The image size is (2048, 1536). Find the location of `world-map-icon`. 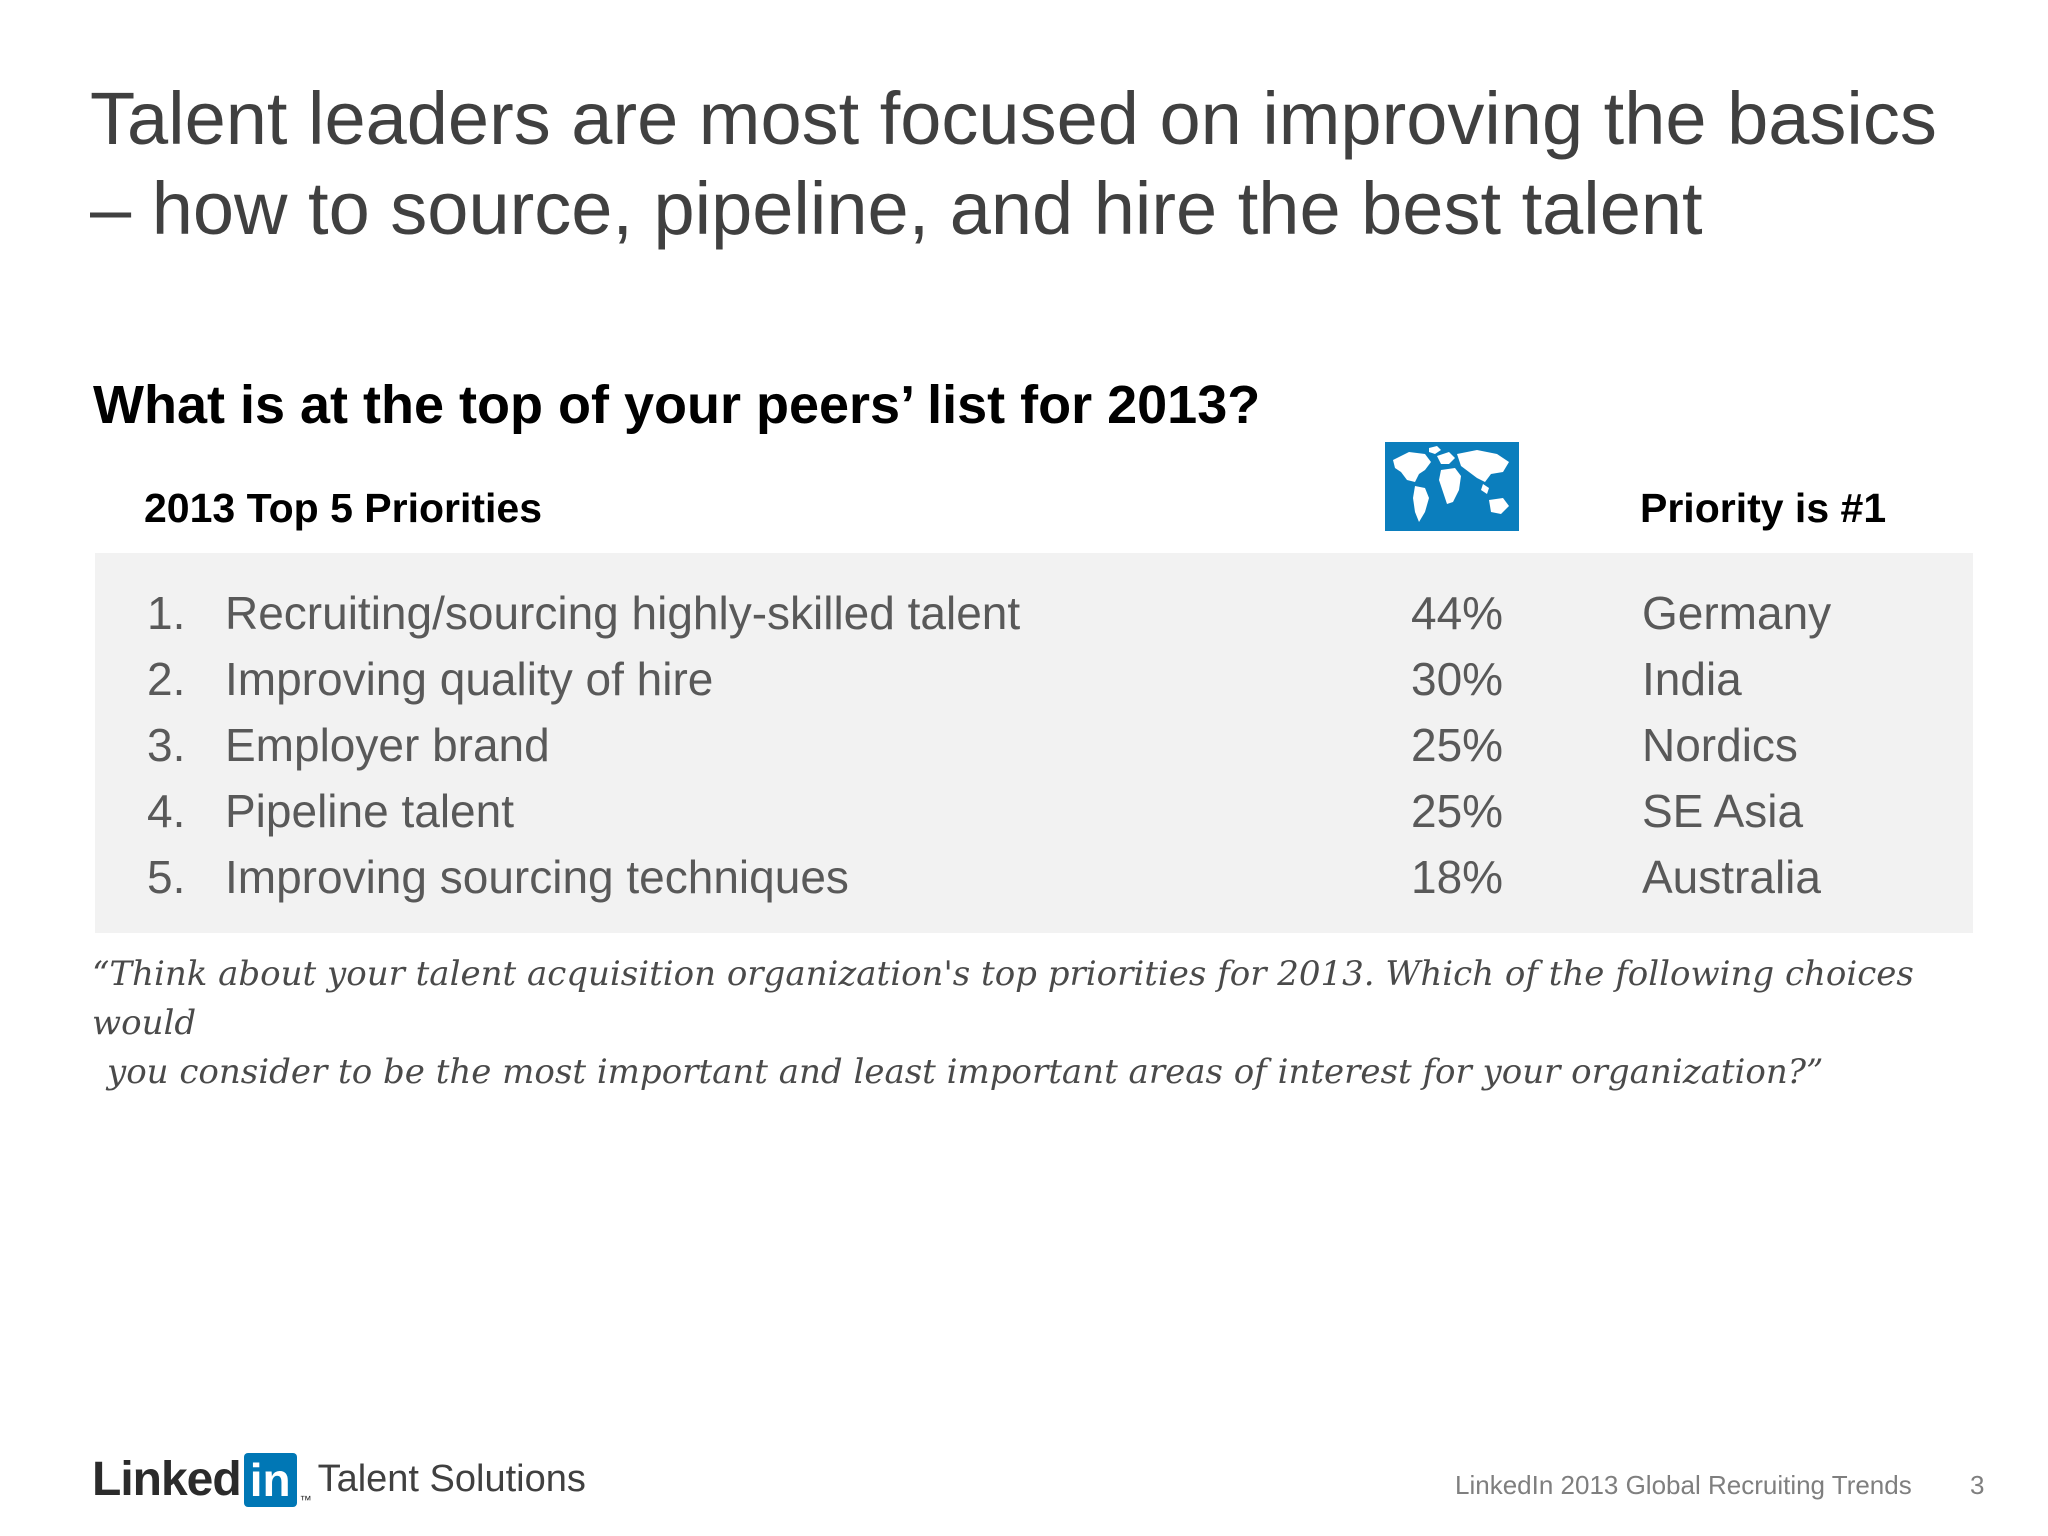

world-map-icon is located at coordinates (1452, 486).